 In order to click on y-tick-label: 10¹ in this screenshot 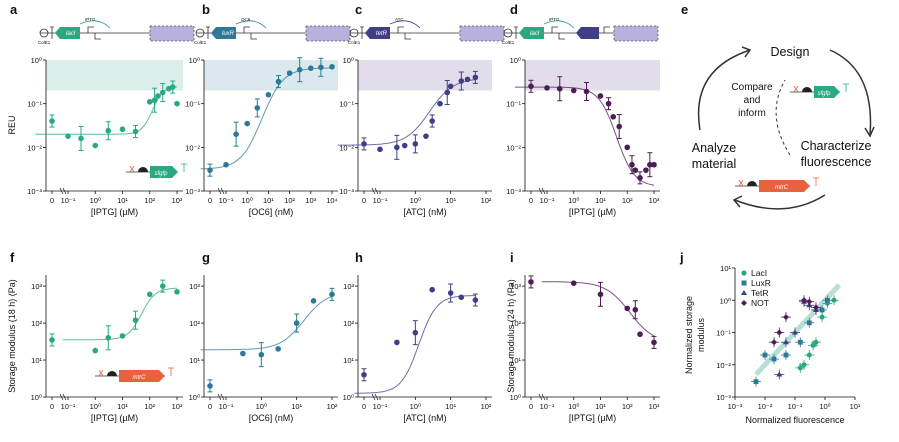, I will do `click(515, 360)`.